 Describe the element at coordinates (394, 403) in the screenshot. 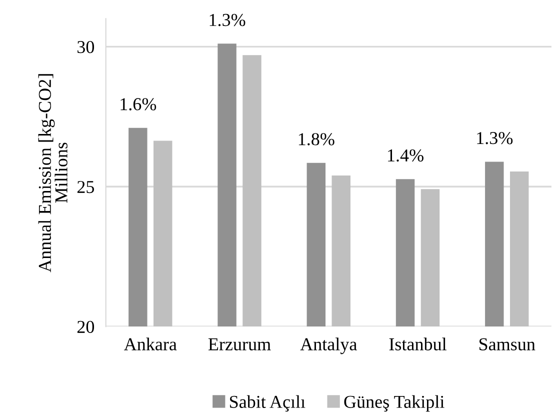

I see `legend-label: Güneş Takipli` at that location.